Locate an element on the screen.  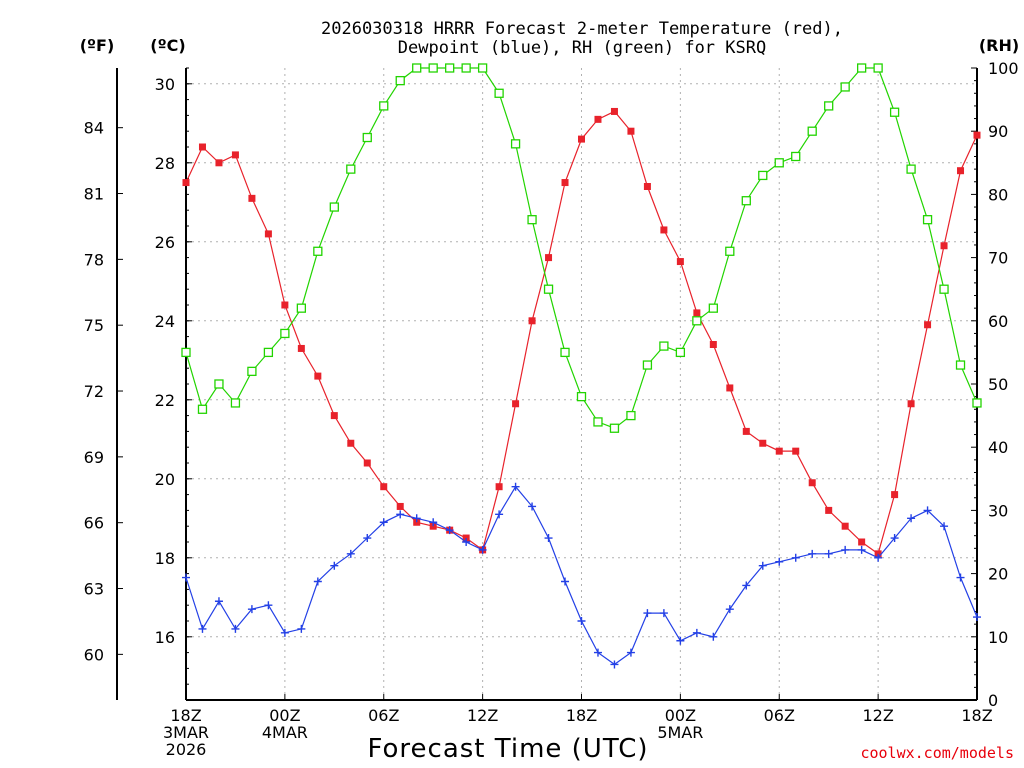
rh-unit-label: (RH) is located at coordinates (999, 45).